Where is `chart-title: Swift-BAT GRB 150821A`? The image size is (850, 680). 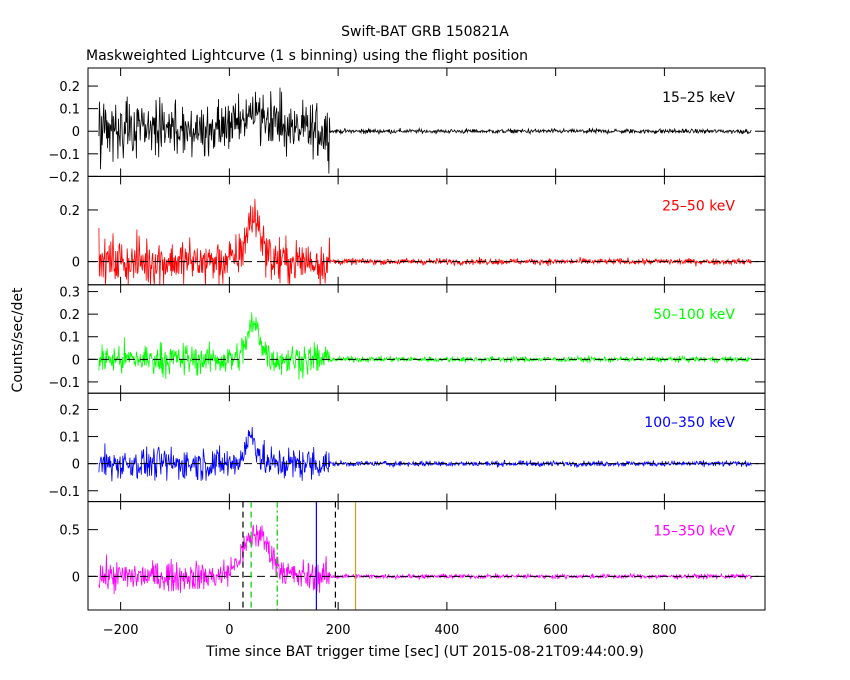
chart-title: Swift-BAT GRB 150821A is located at coordinates (425, 32).